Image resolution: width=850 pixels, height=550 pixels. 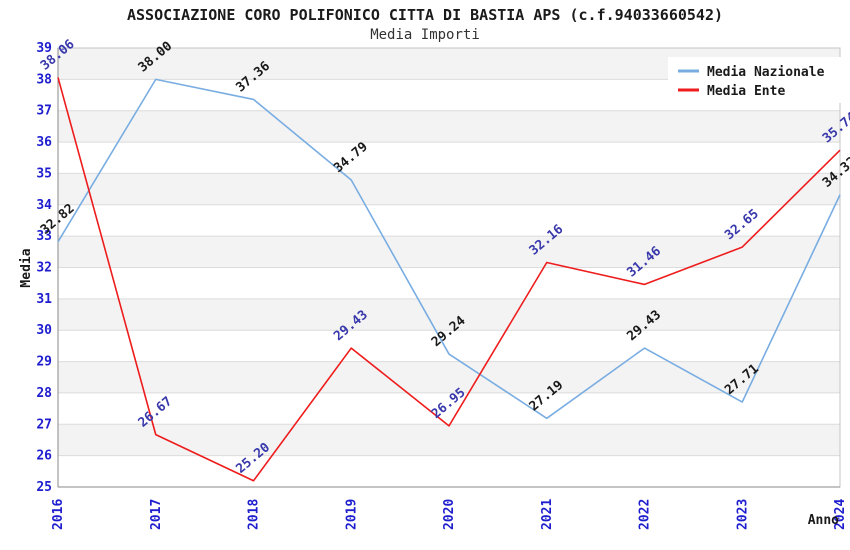 What do you see at coordinates (26, 267) in the screenshot?
I see `y-axis-title: Media` at bounding box center [26, 267].